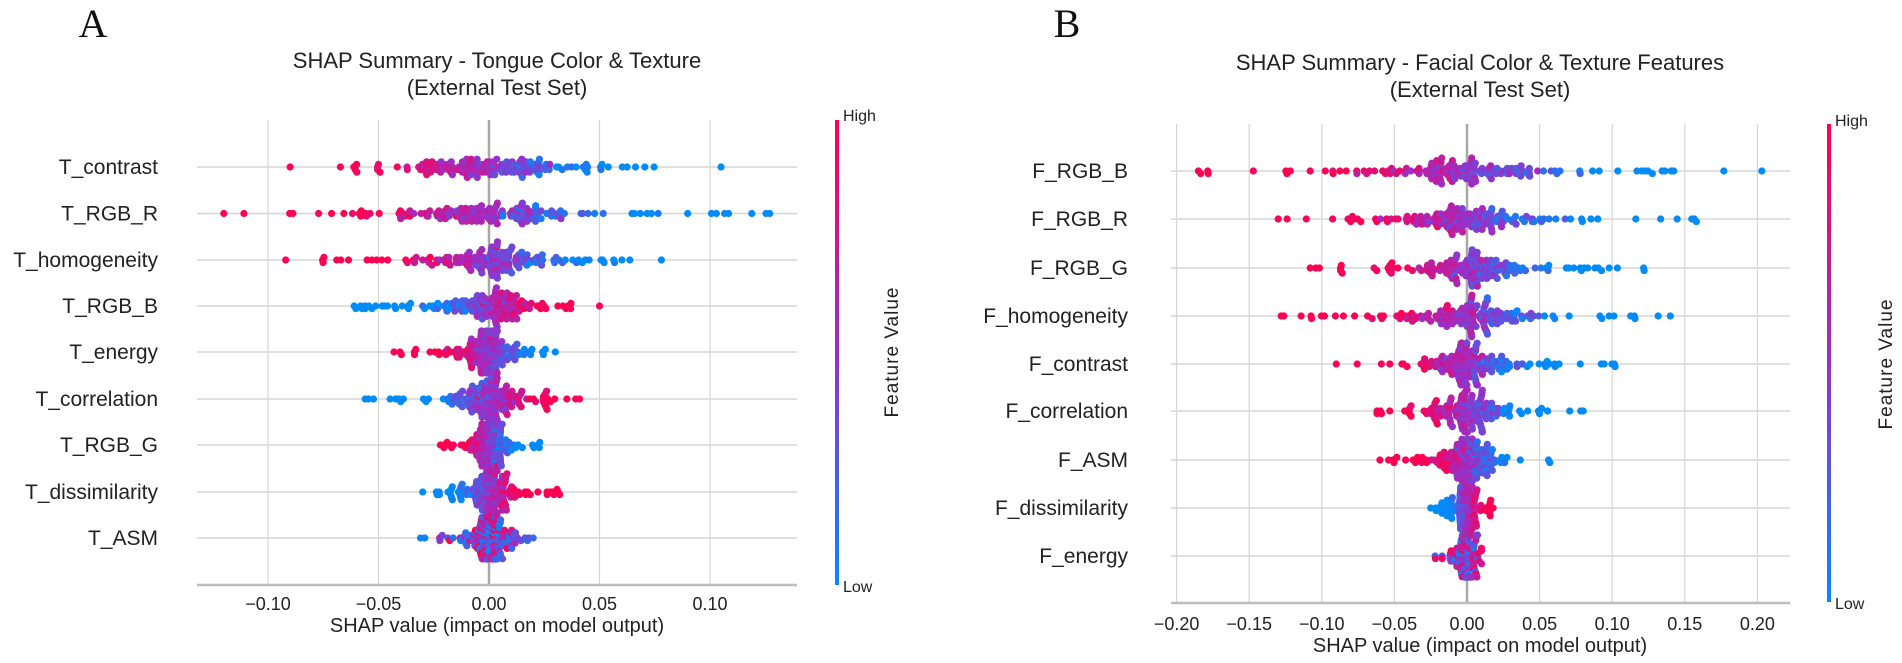 The height and width of the screenshot is (663, 1902). Describe the element at coordinates (490, 445) in the screenshot. I see `beeswarm-T_RGB_G` at that location.